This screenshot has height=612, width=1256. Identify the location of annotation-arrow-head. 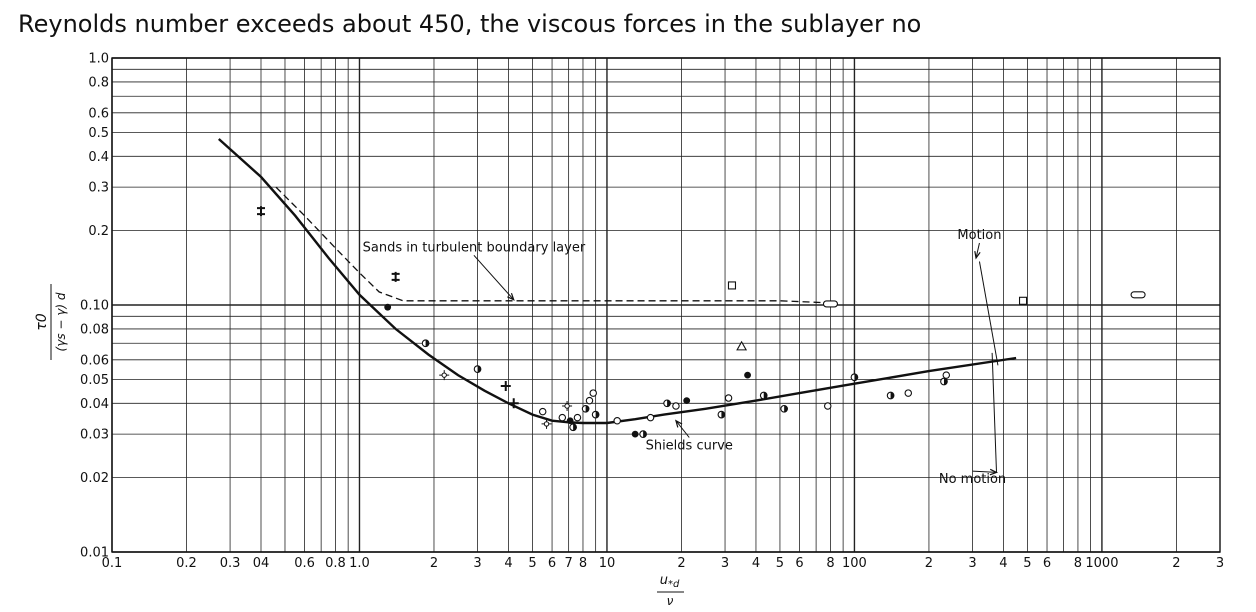
(994, 472).